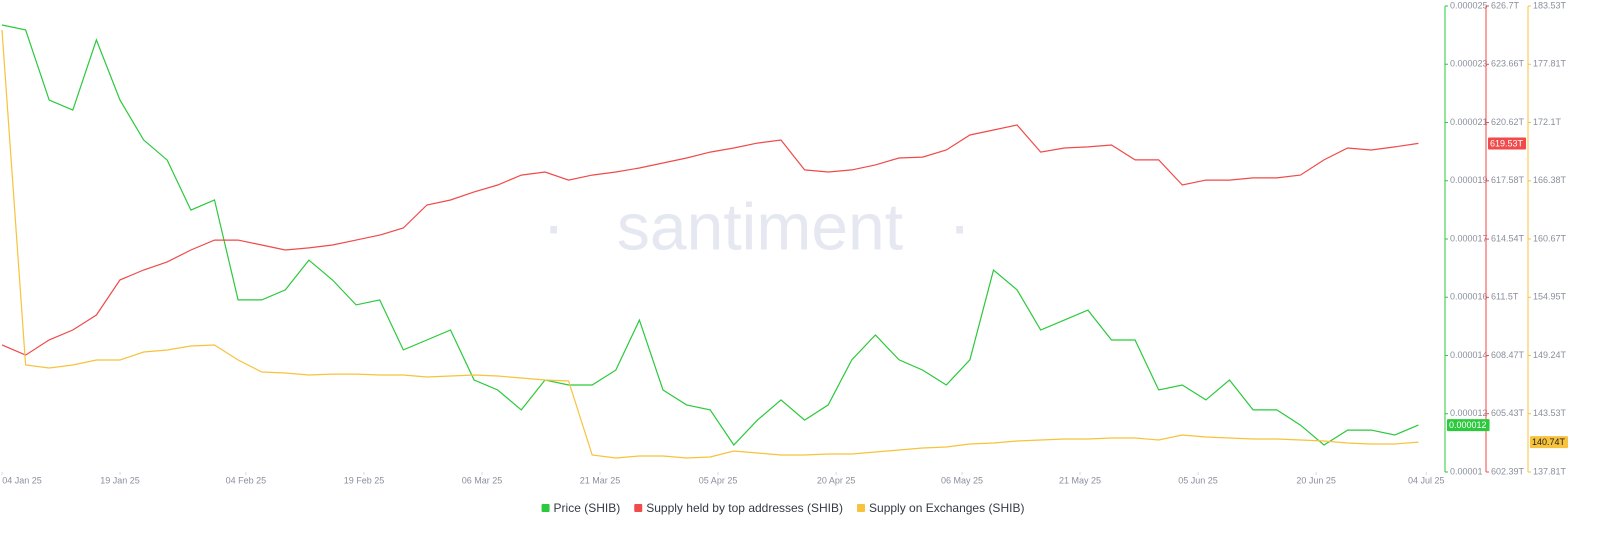 The width and height of the screenshot is (1600, 541). I want to click on y-tick-label: 0.000016, so click(1469, 297).